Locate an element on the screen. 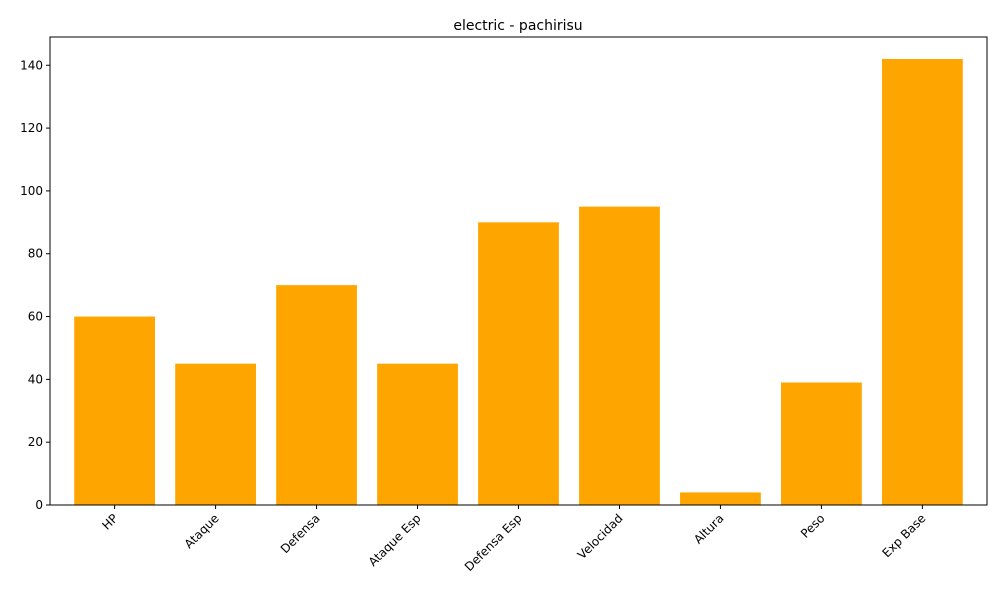 The image size is (1000, 604). y-tick-label: 60 is located at coordinates (35, 317).